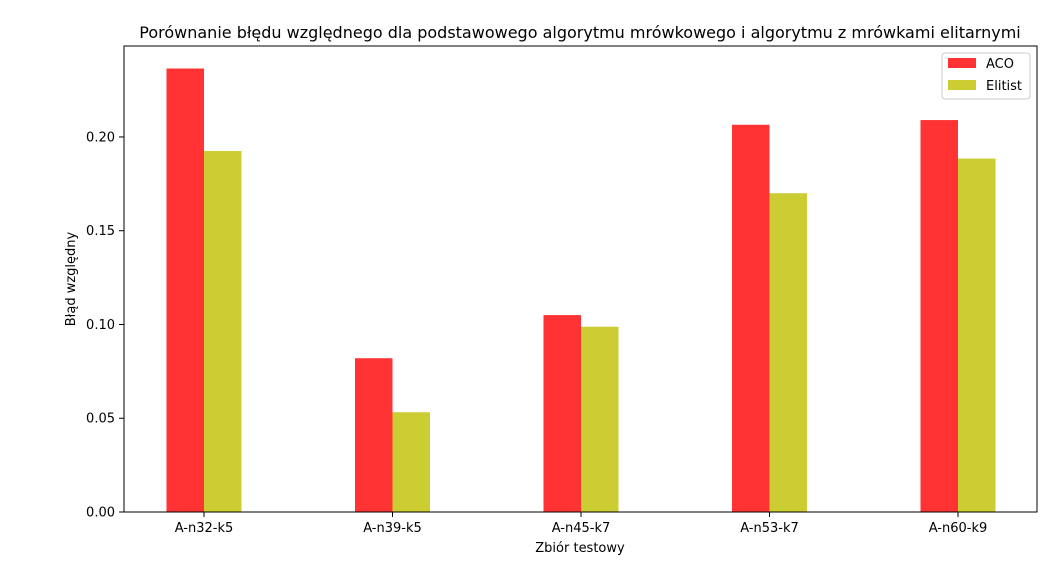  Describe the element at coordinates (1000, 64) in the screenshot. I see `legend-label-aco: ACO` at that location.